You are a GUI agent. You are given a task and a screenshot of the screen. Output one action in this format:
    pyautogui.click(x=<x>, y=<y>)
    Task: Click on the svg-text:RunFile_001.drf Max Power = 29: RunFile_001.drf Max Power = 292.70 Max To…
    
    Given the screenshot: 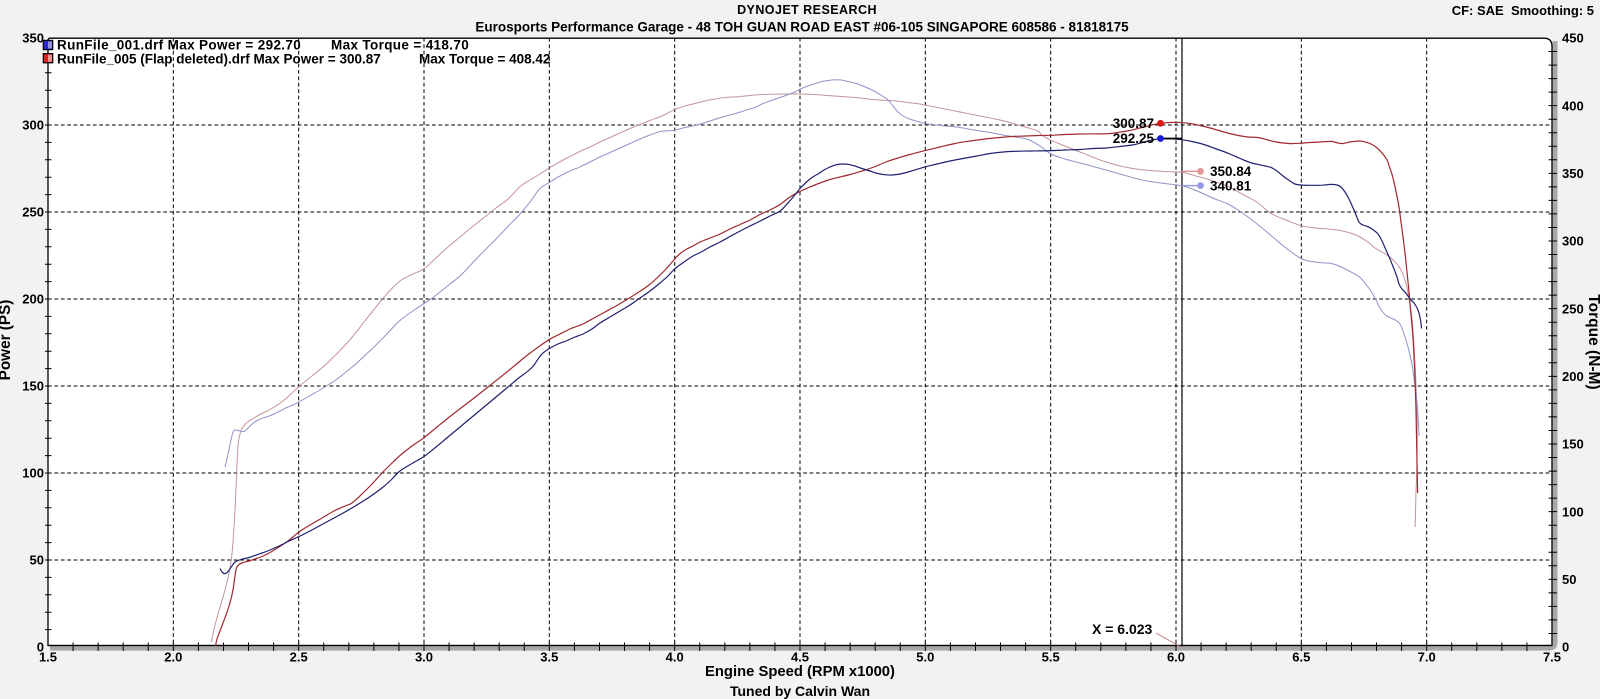 What is the action you would take?
    pyautogui.click(x=263, y=45)
    